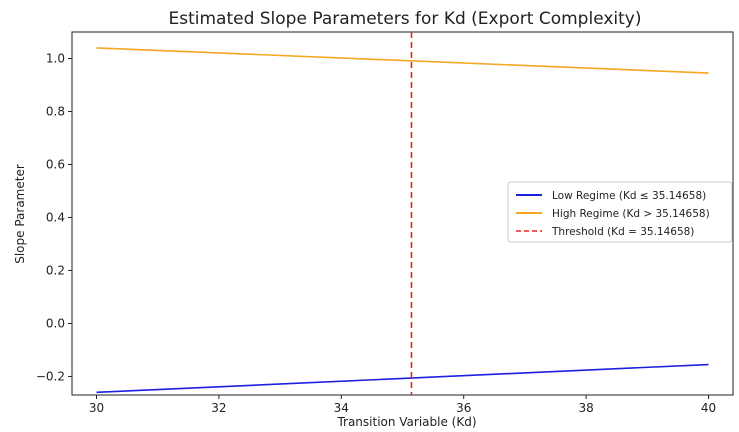  Describe the element at coordinates (406, 422) in the screenshot. I see `x-axis-label: Transition Variable (Kd)` at that location.